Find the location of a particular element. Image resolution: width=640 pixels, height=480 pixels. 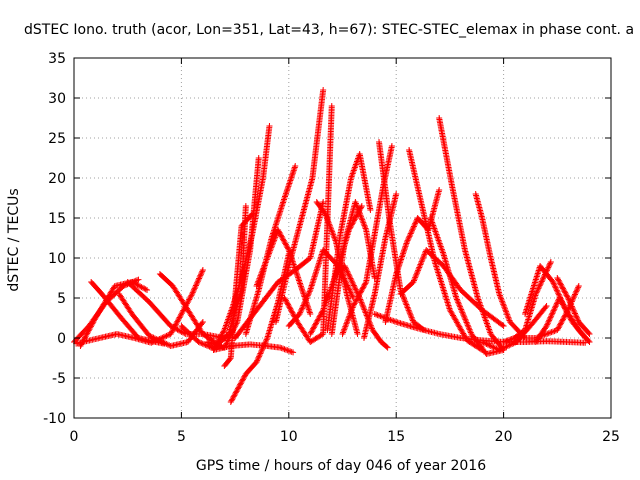

x-tick-label: 25 is located at coordinates (611, 437).